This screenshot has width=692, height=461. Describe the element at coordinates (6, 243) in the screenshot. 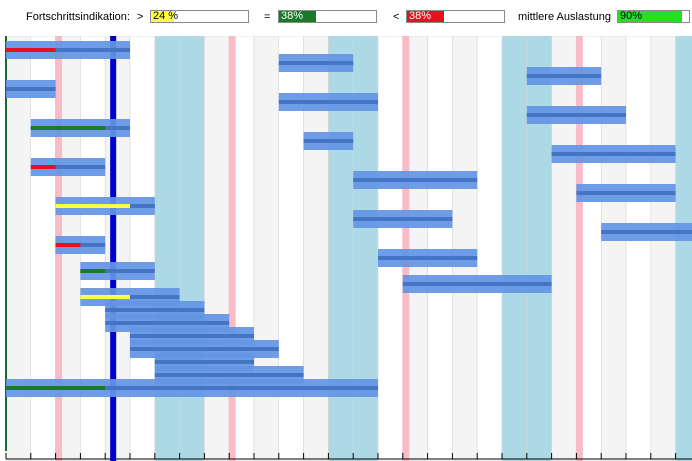

I see `left-axis-line` at that location.